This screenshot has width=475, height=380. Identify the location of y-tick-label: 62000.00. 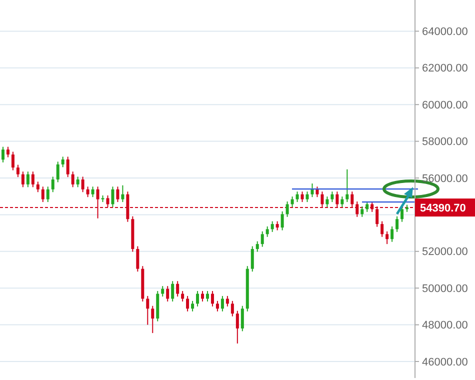
(445, 68).